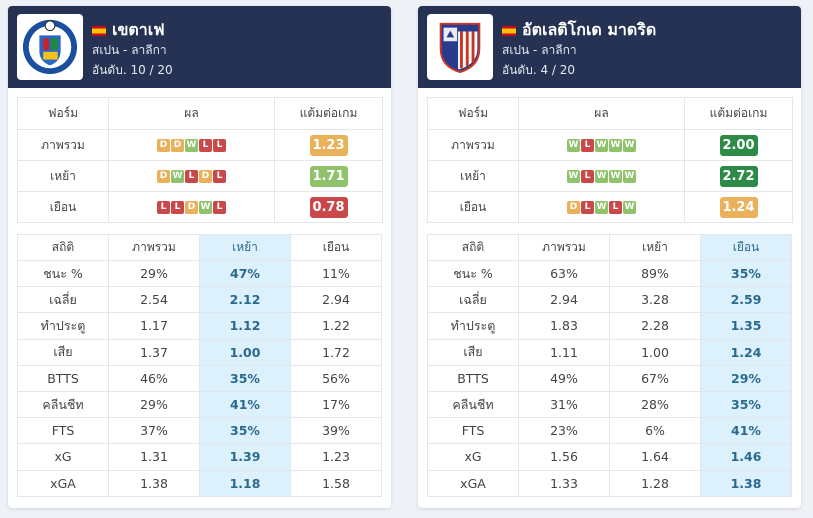 The height and width of the screenshot is (518, 813). Describe the element at coordinates (539, 70) in the screenshot. I see `team-rank: อันดับ. 4 / 20` at that location.